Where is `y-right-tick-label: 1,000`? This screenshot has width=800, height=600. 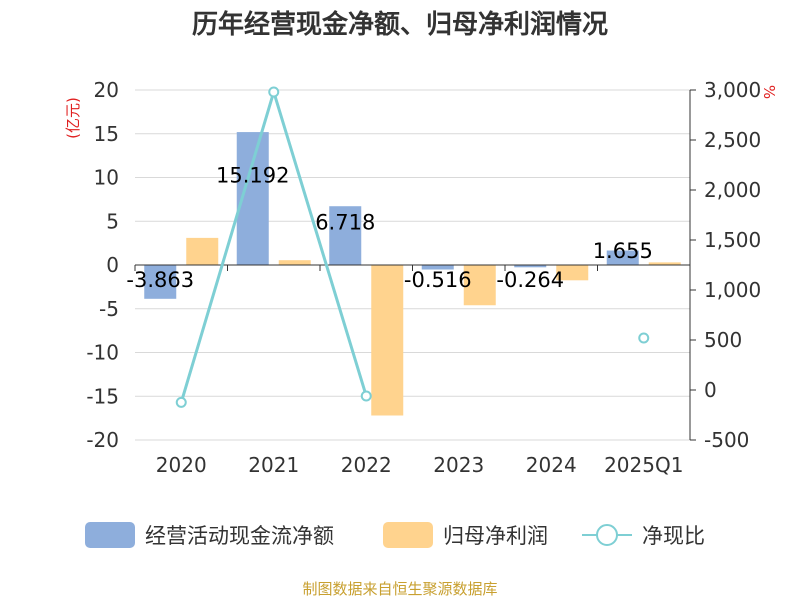
y-right-tick-label: 1,000 is located at coordinates (732, 290).